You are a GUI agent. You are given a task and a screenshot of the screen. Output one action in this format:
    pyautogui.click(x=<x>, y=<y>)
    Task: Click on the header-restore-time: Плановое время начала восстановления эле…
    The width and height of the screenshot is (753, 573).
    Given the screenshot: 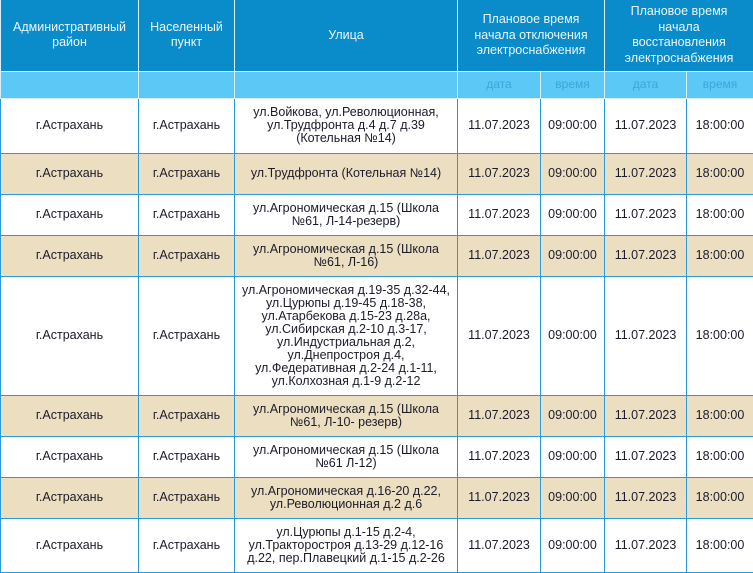 What is the action you would take?
    pyautogui.click(x=679, y=35)
    